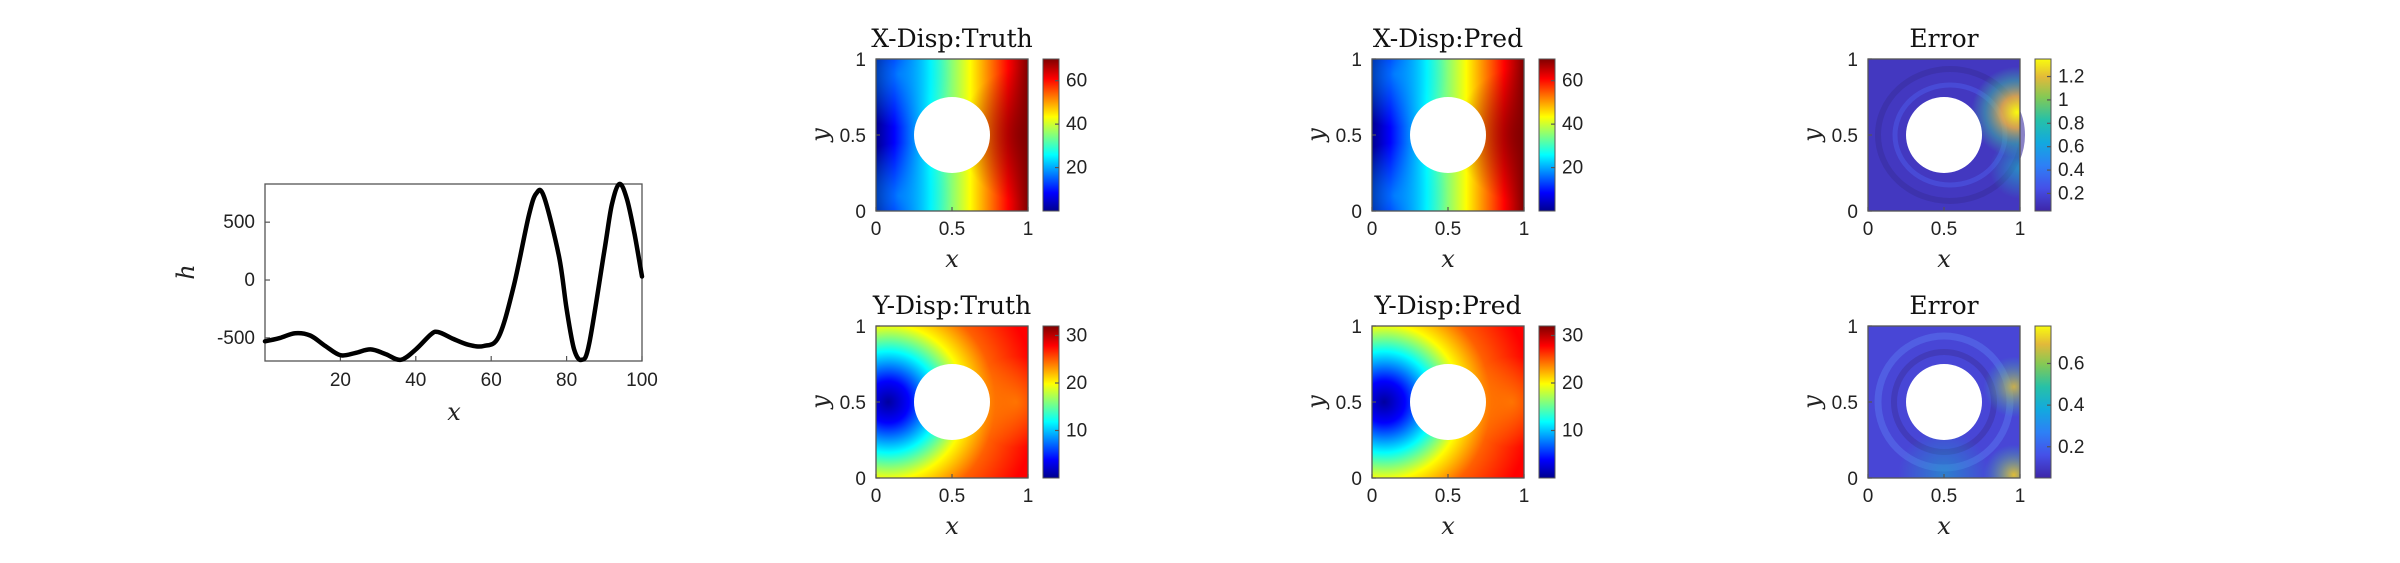  What do you see at coordinates (952, 229) in the screenshot?
I see `heatmap-x-disp-truth-x-tick-label: 0.5` at bounding box center [952, 229].